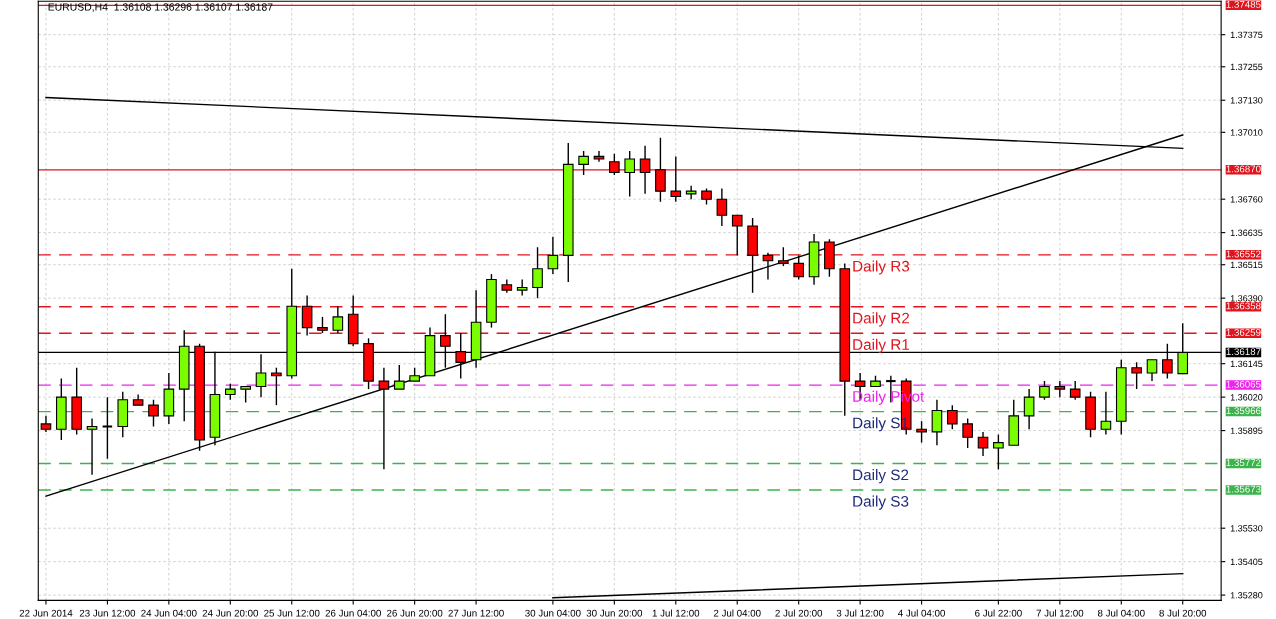  What do you see at coordinates (415, 613) in the screenshot?
I see `x-tick-label: 26 Jun 20:00` at bounding box center [415, 613].